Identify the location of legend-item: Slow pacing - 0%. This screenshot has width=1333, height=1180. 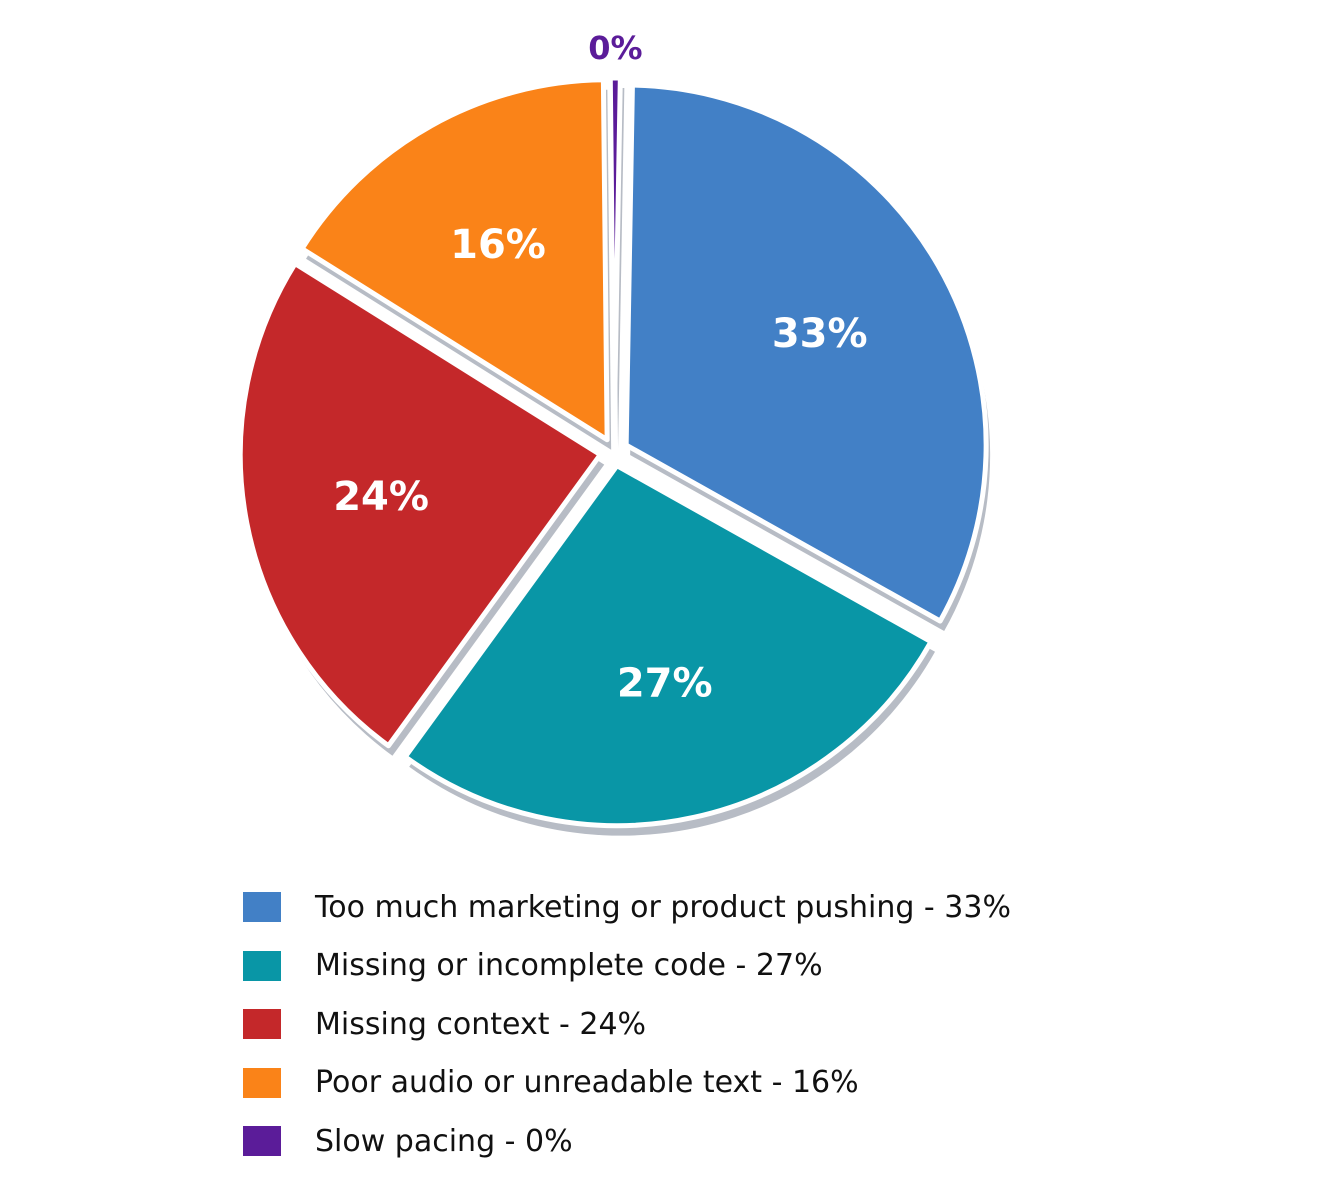
(627, 1141).